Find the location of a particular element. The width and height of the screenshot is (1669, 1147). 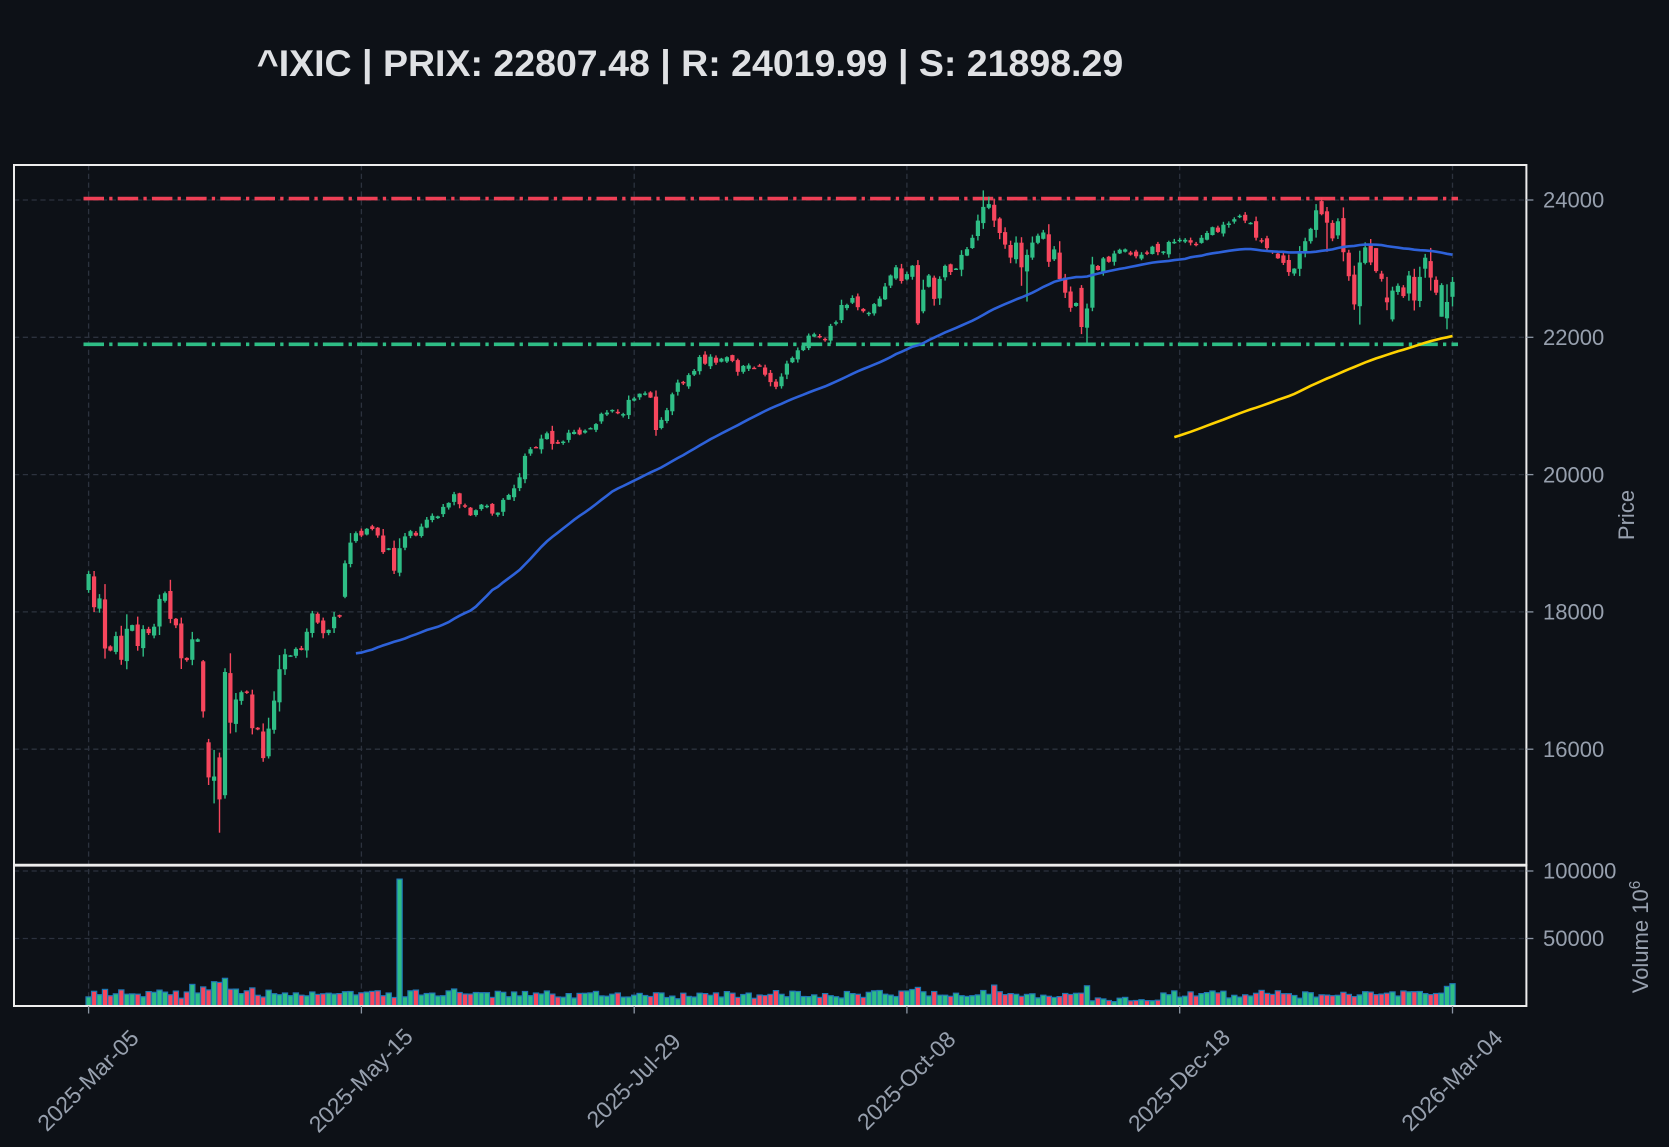

svg-text: 50000 is located at coordinates (1573, 938).